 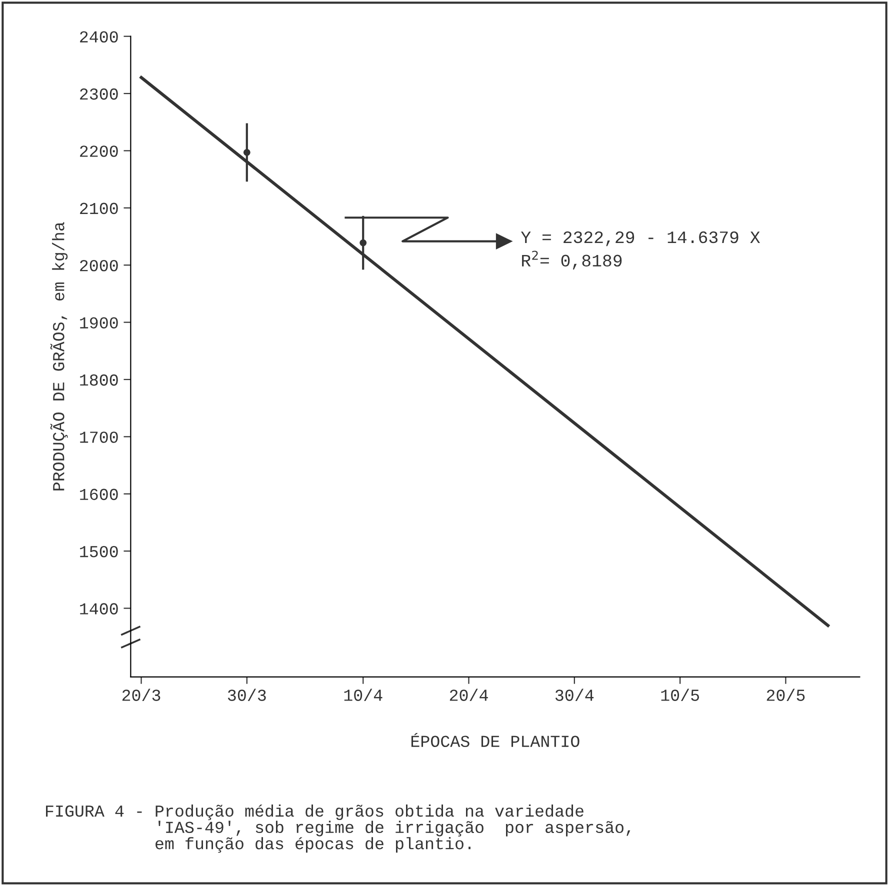 What do you see at coordinates (785, 694) in the screenshot?
I see `x-tick-label: 20/5` at bounding box center [785, 694].